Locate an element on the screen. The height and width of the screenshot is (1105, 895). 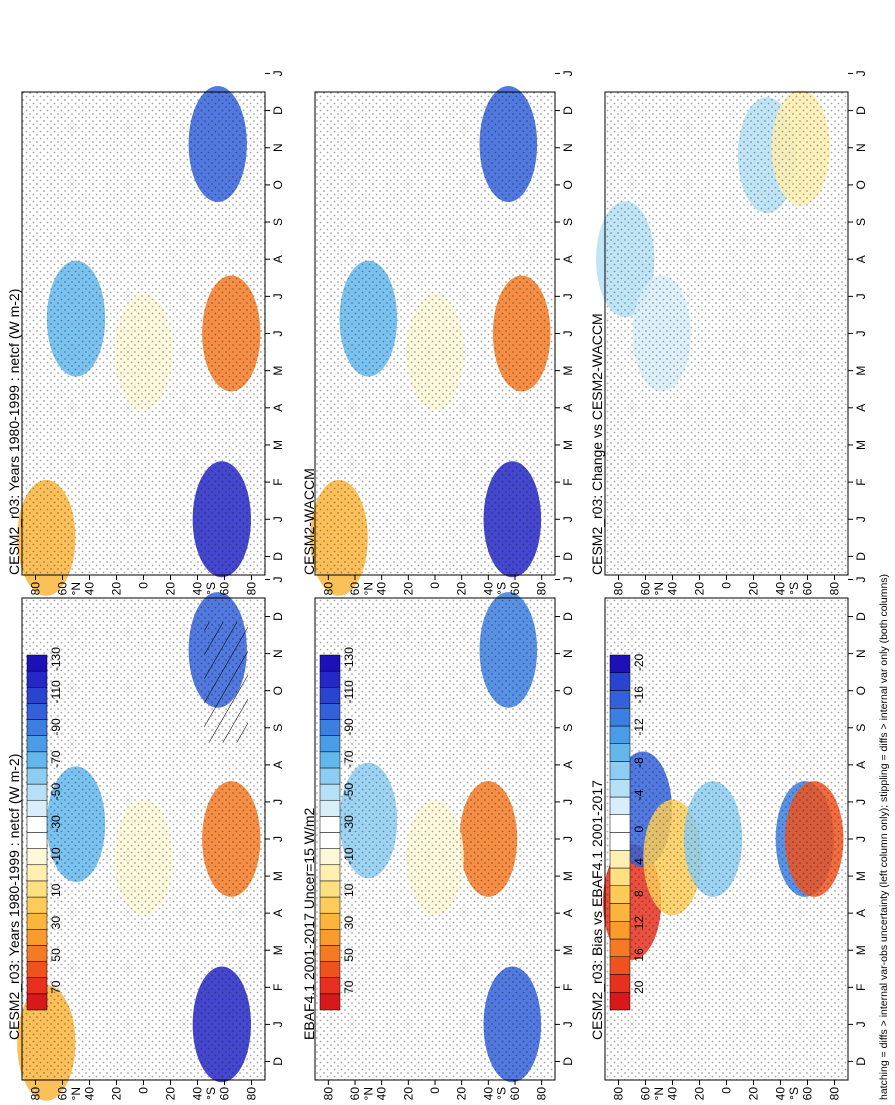
colorbar-label: -30 is located at coordinates (349, 824).